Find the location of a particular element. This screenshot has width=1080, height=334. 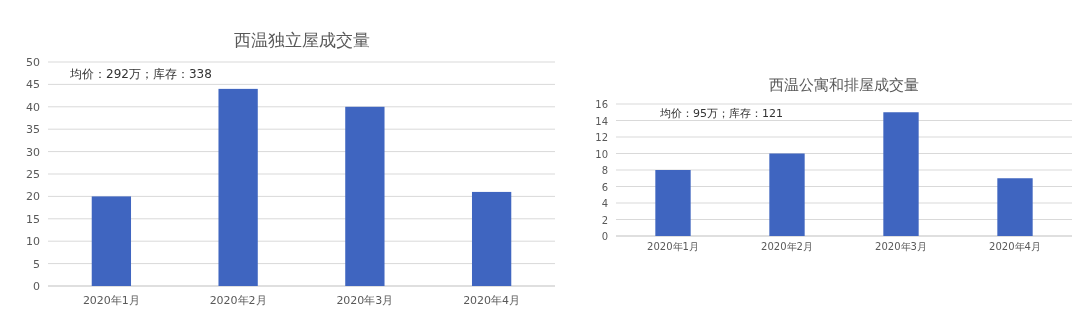

y-tick-label: 8 is located at coordinates (604, 170).